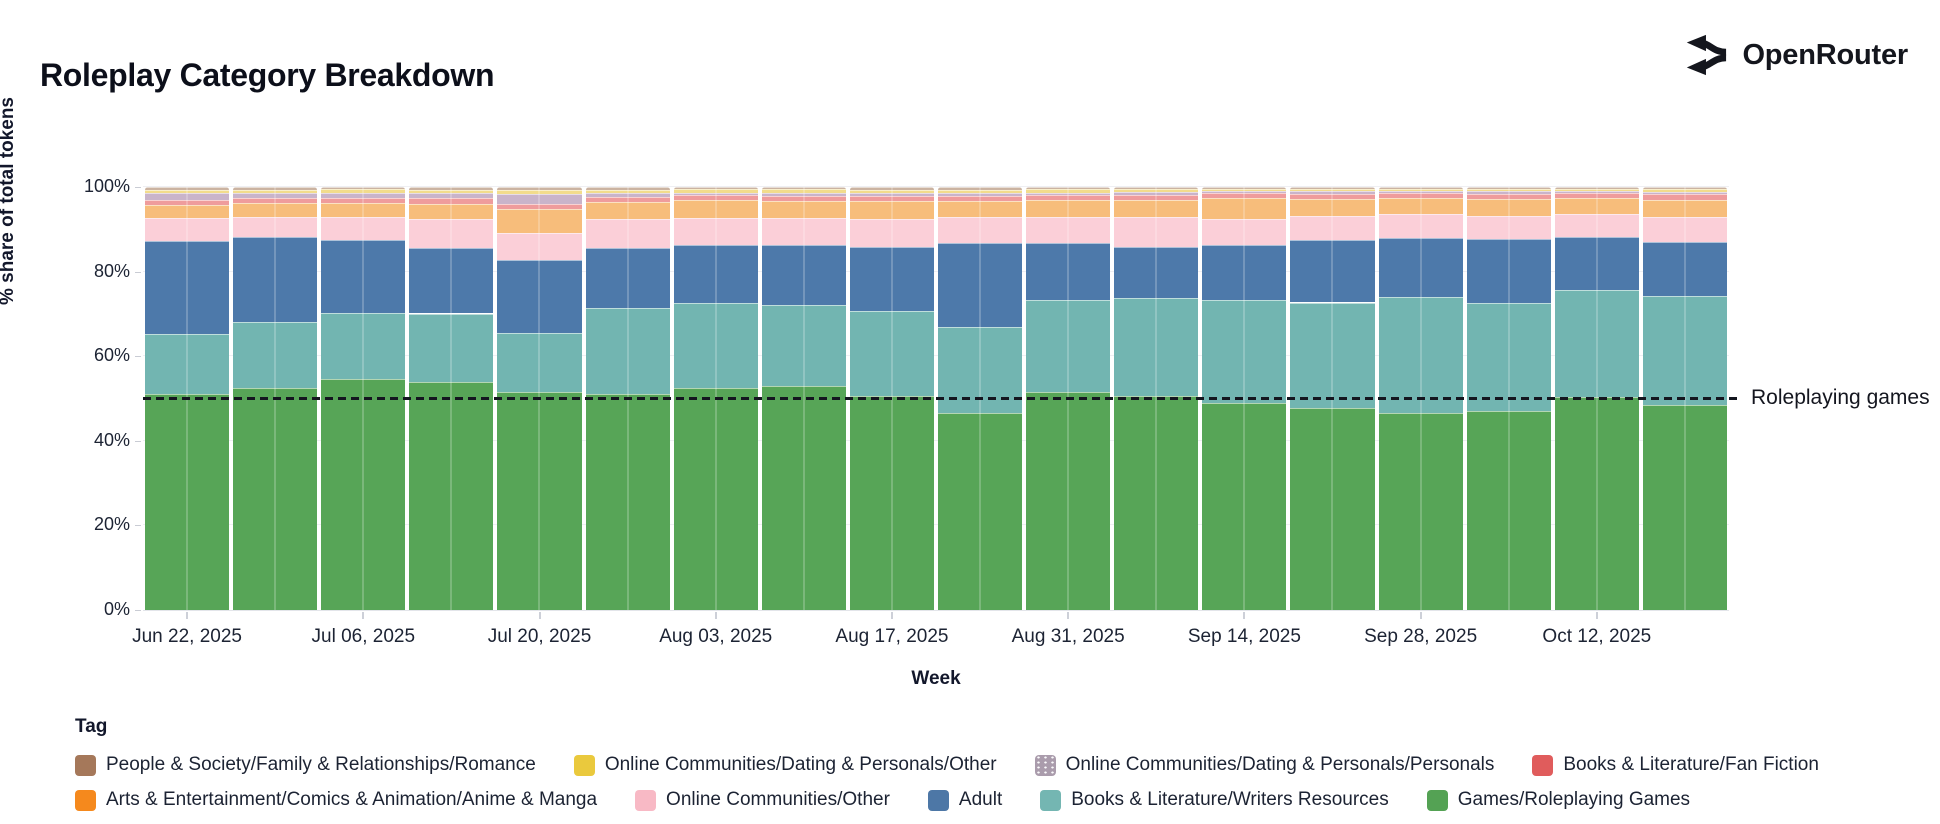 The height and width of the screenshot is (824, 1940). I want to click on legend-item-online_communities_other: Online Communities/Other, so click(762, 800).